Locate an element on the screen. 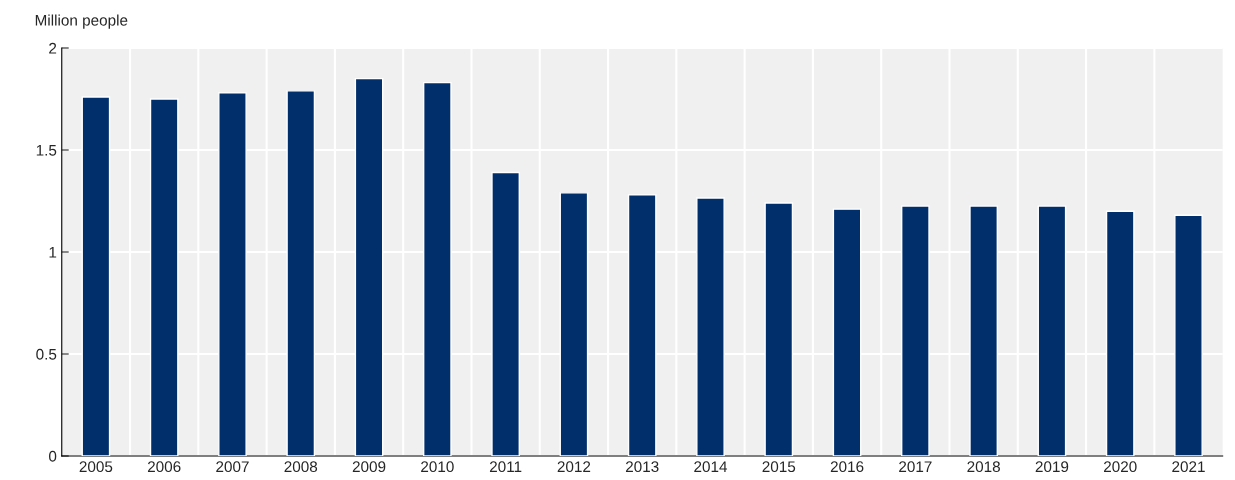 This screenshot has height=480, width=1235. x-tick-label: 2019 is located at coordinates (1052, 467).